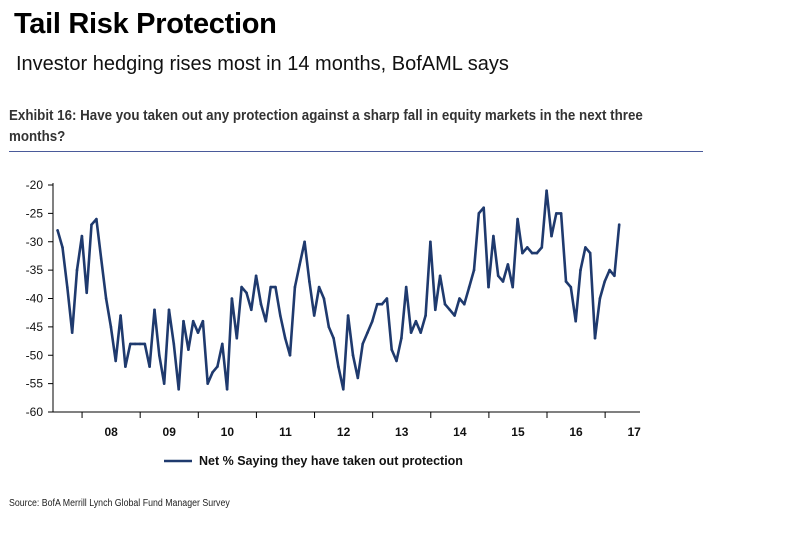  Describe the element at coordinates (518, 432) in the screenshot. I see `x-tick-label: 15` at that location.